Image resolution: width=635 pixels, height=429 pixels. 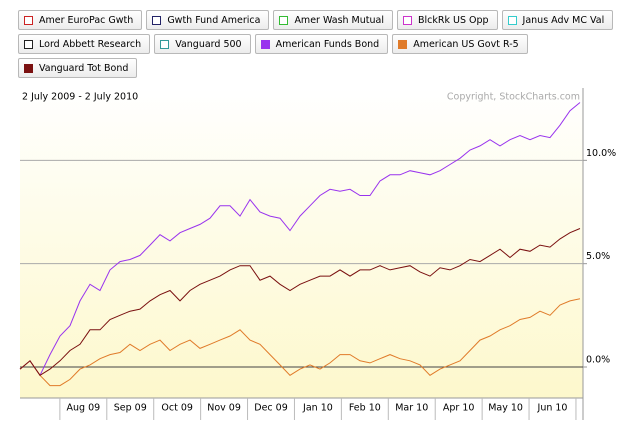 I want to click on legend-label: Amer Wash Mutual, so click(x=339, y=20).